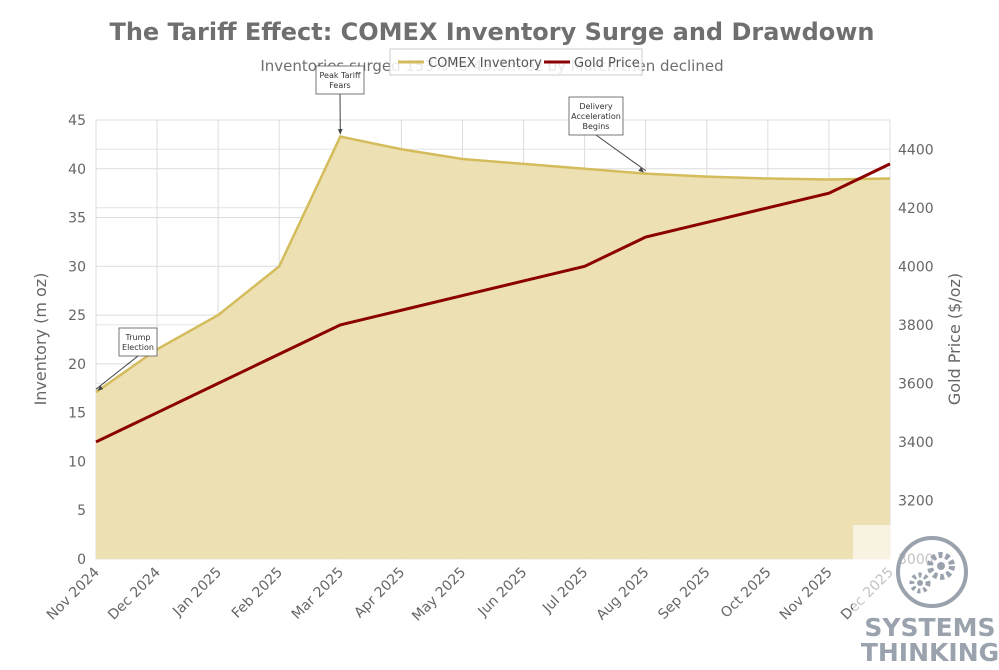 This screenshot has height=670, width=999. I want to click on x-tick-label: Sep 2025, so click(684, 594).